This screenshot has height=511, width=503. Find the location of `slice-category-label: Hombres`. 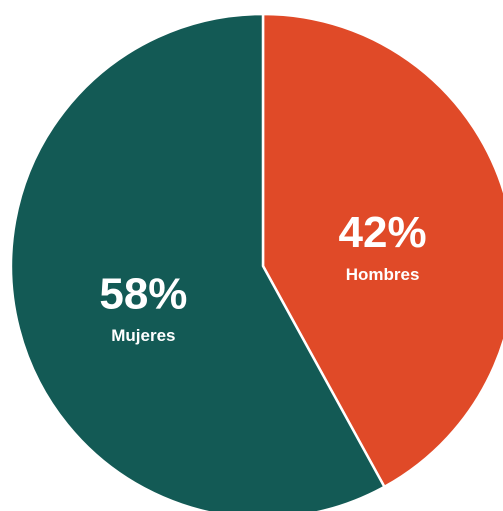

slice-category-label: Hombres is located at coordinates (383, 274).